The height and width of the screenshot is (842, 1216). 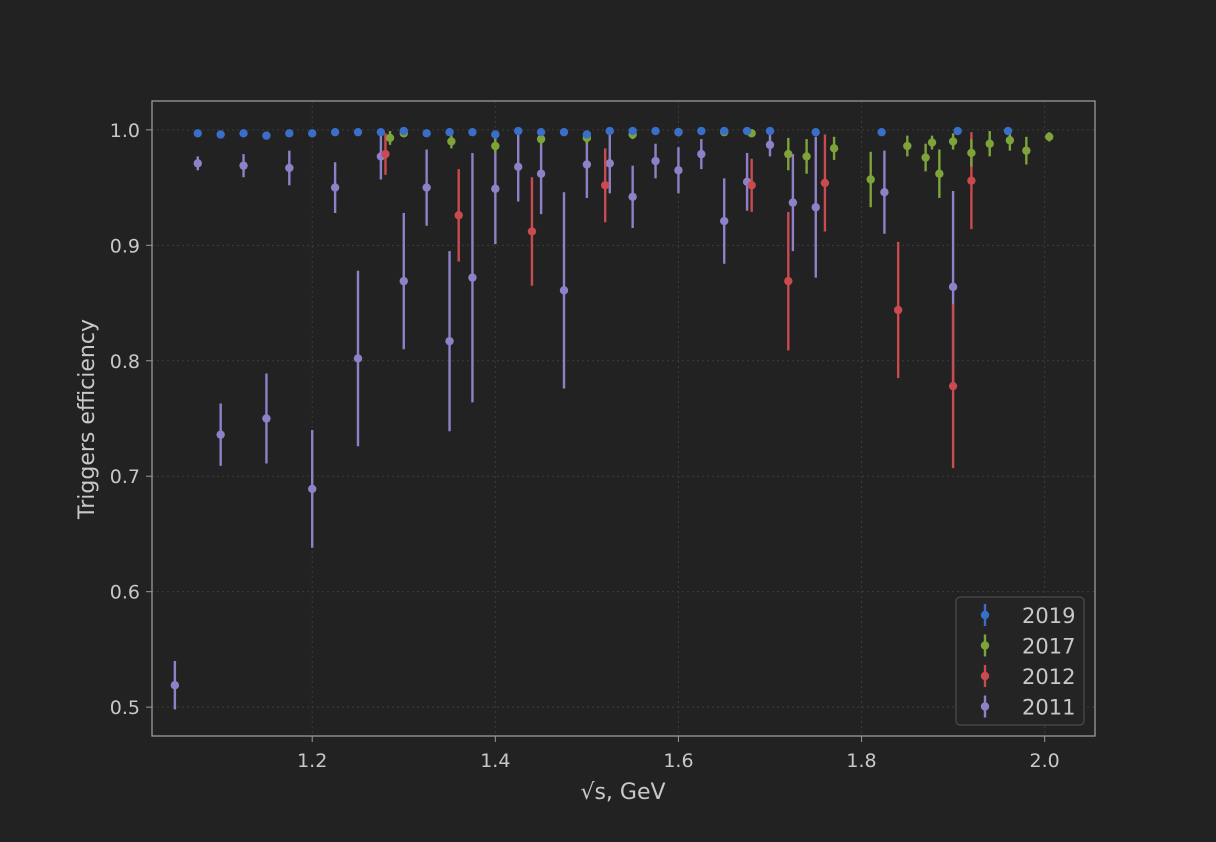 What do you see at coordinates (1048, 647) in the screenshot?
I see `legend-label: 2017` at bounding box center [1048, 647].